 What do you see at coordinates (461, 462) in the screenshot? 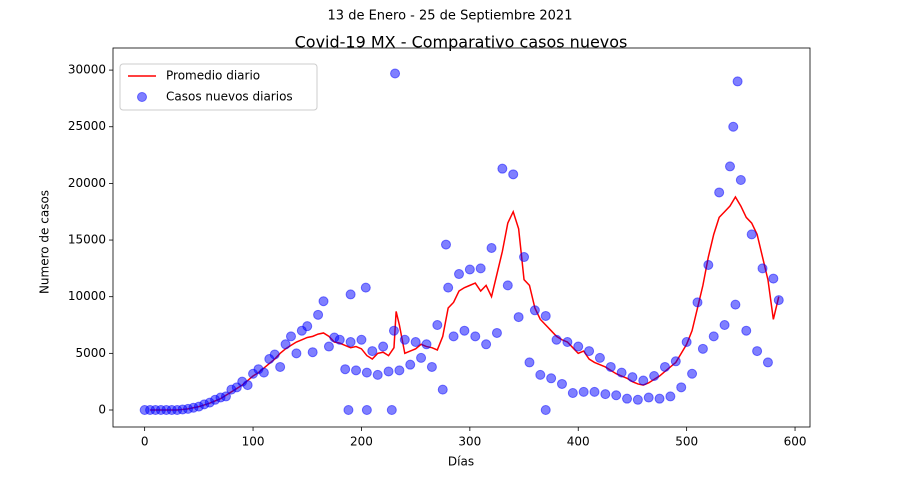
I see `x-axis-label: Días` at bounding box center [461, 462].